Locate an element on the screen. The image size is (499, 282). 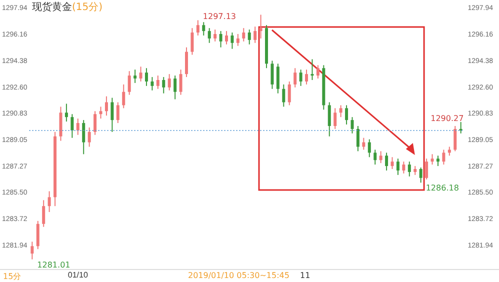
x-tick-label: 01/10 is located at coordinates (78, 275).